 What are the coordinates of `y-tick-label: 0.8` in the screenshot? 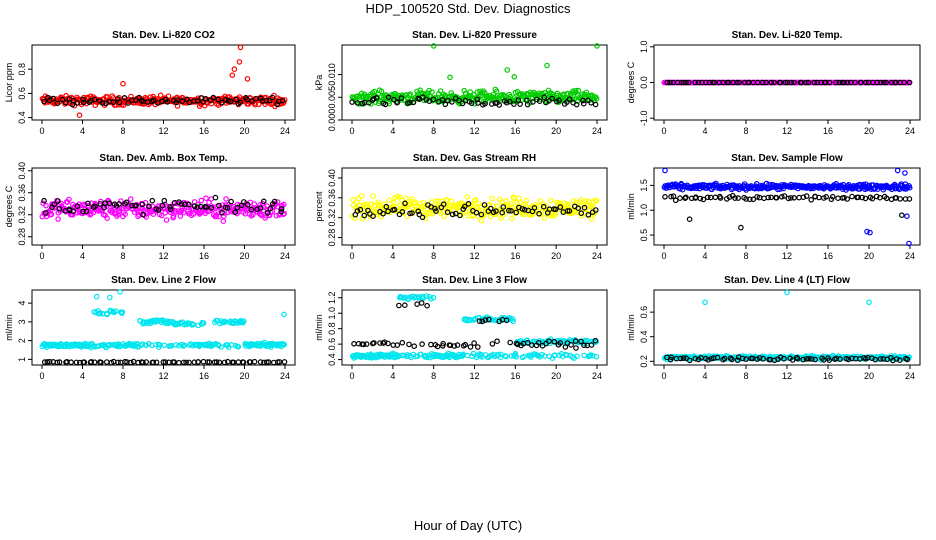 It's located at (332, 328).